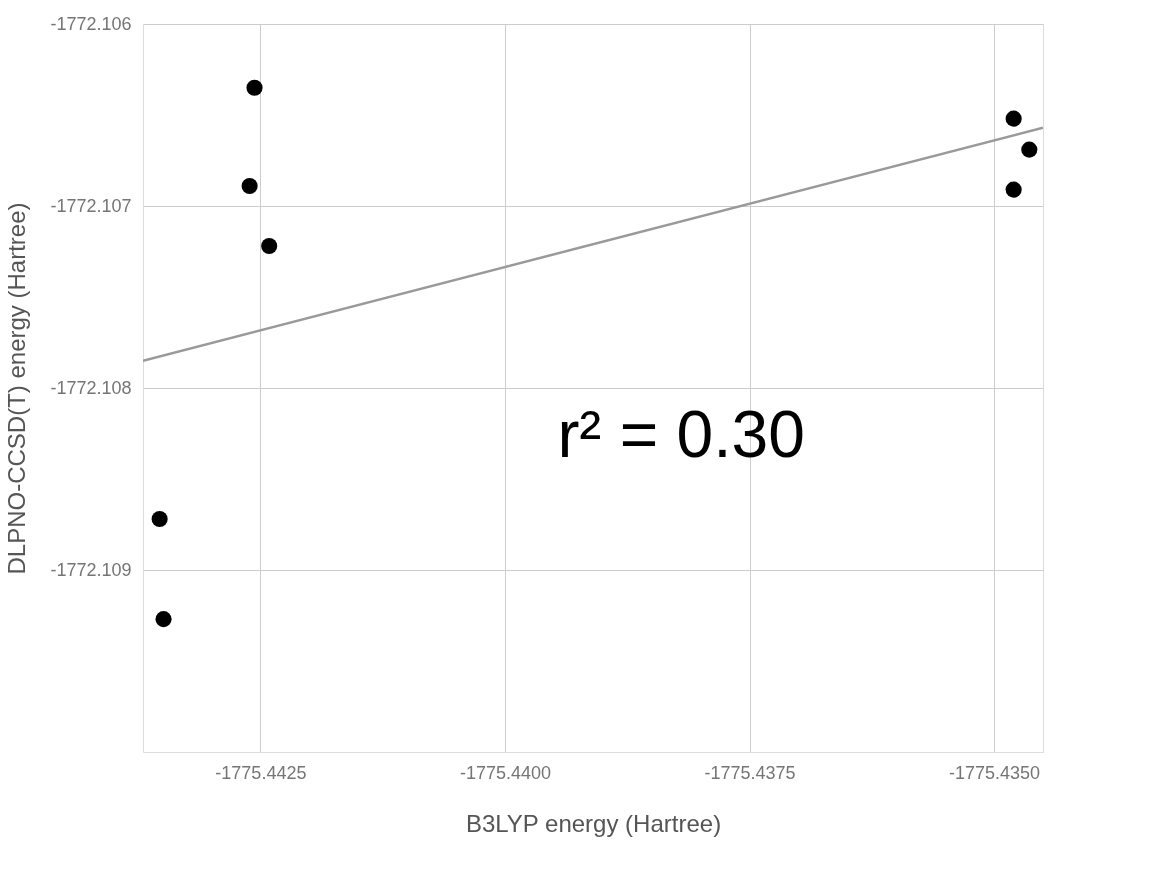 This screenshot has width=1166, height=896. What do you see at coordinates (681, 433) in the screenshot?
I see `annotation: r² = 0.30` at bounding box center [681, 433].